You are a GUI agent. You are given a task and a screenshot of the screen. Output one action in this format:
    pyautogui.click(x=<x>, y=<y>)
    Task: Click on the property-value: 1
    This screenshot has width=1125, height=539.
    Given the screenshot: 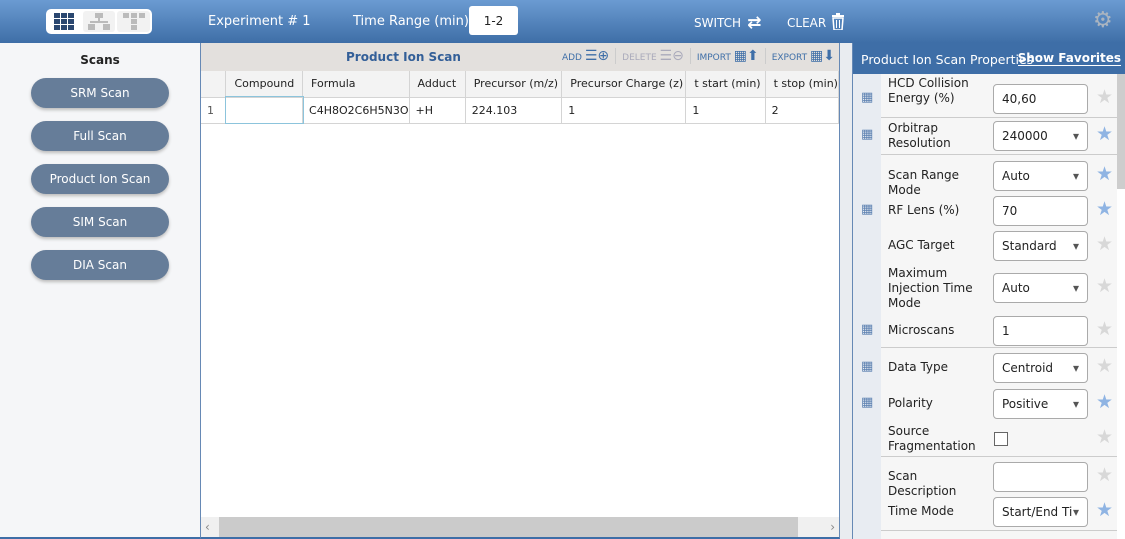 What is the action you would take?
    pyautogui.click(x=1006, y=330)
    